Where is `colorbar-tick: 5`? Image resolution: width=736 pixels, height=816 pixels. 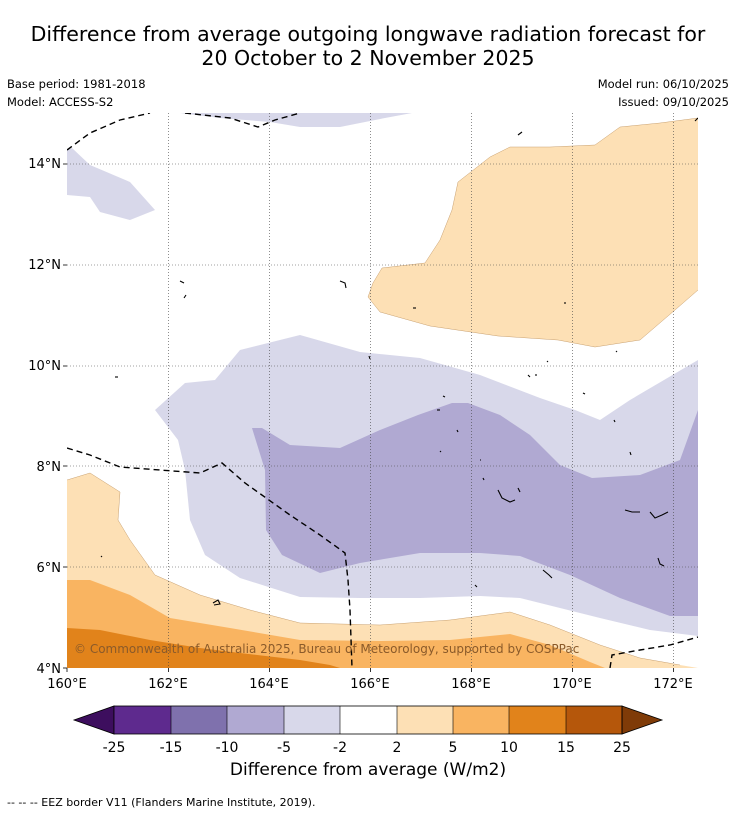 colorbar-tick: 5 is located at coordinates (453, 748).